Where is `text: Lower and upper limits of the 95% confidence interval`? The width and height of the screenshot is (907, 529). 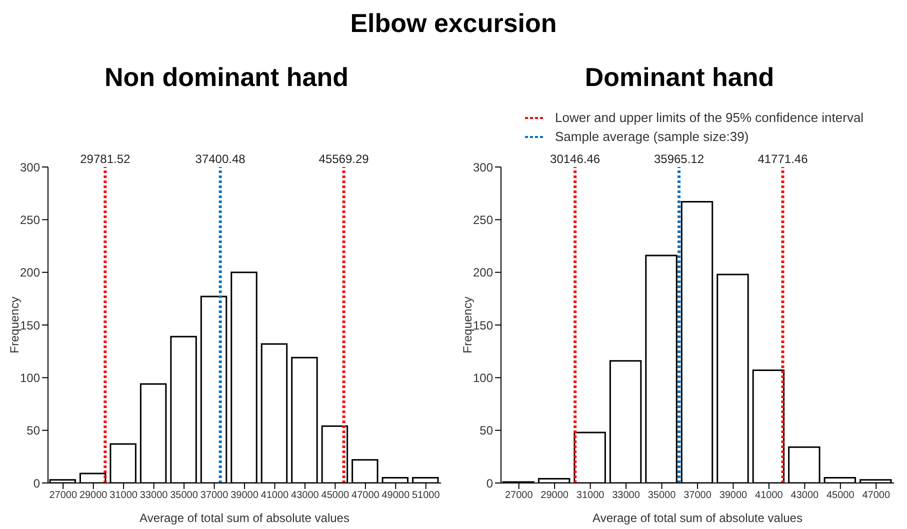 text: Lower and upper limits of the 95% confidence interval is located at coordinates (709, 117).